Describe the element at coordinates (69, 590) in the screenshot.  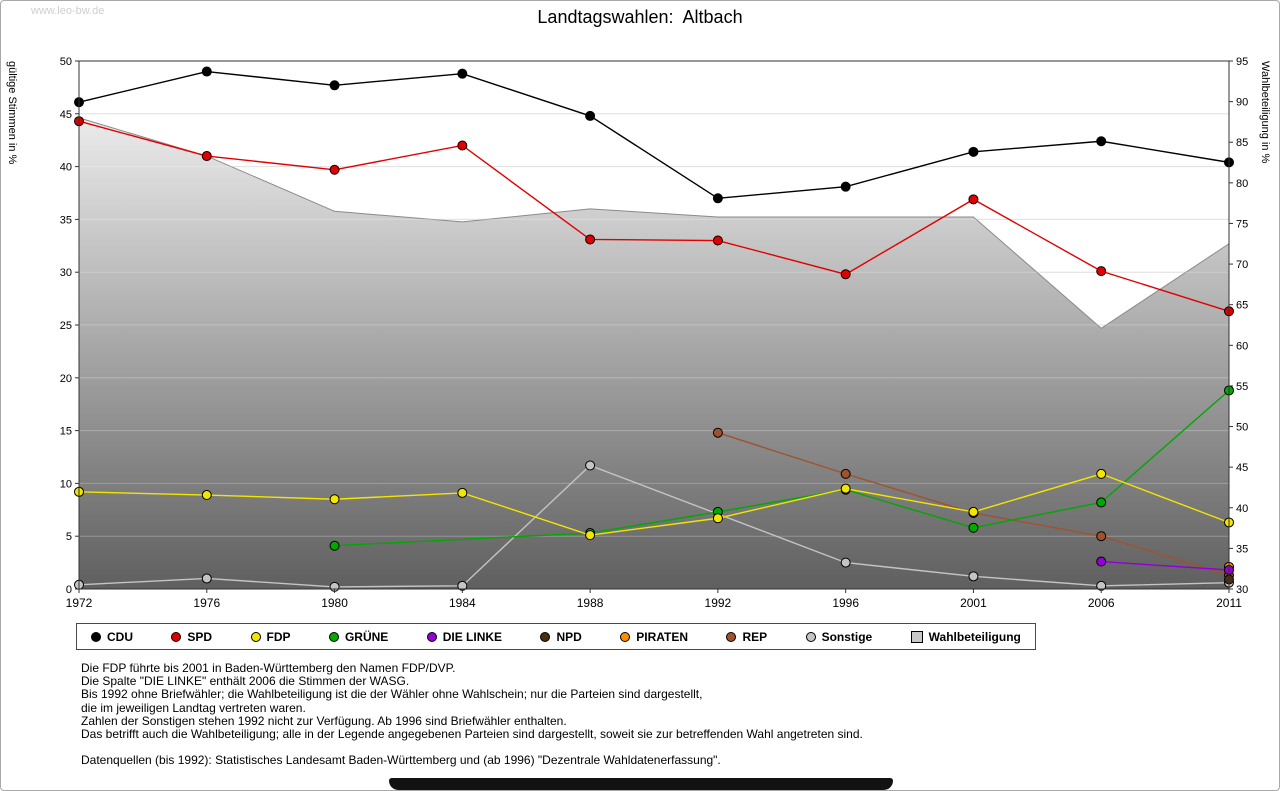
I see `left-tick-label: 0` at that location.